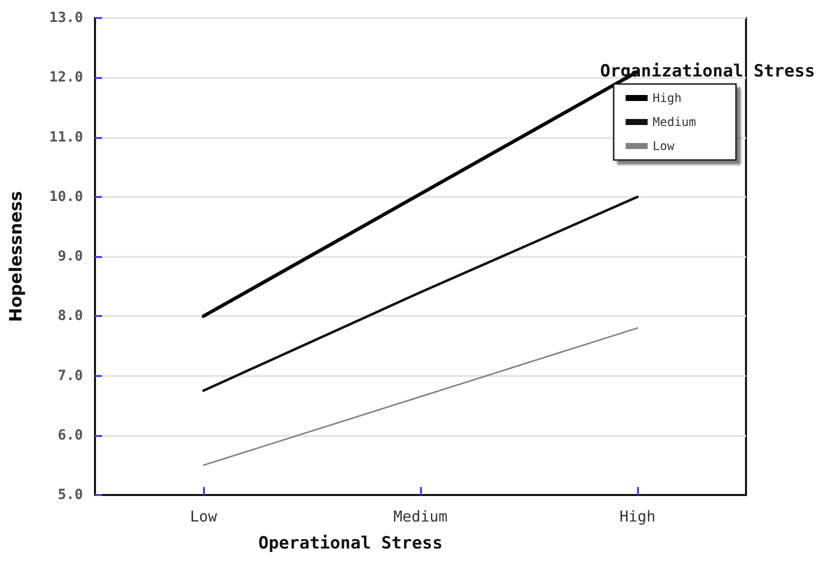  I want to click on y-axis-title: Hopelessness, so click(16, 256).